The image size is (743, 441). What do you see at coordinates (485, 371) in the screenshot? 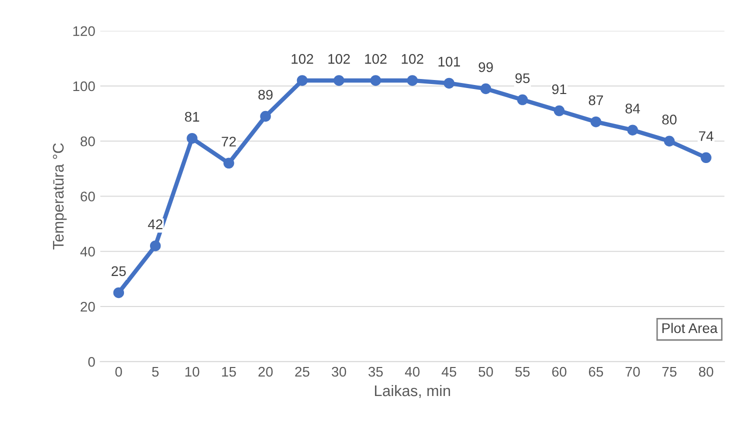
I see `x-tick-label: 50` at bounding box center [485, 371].